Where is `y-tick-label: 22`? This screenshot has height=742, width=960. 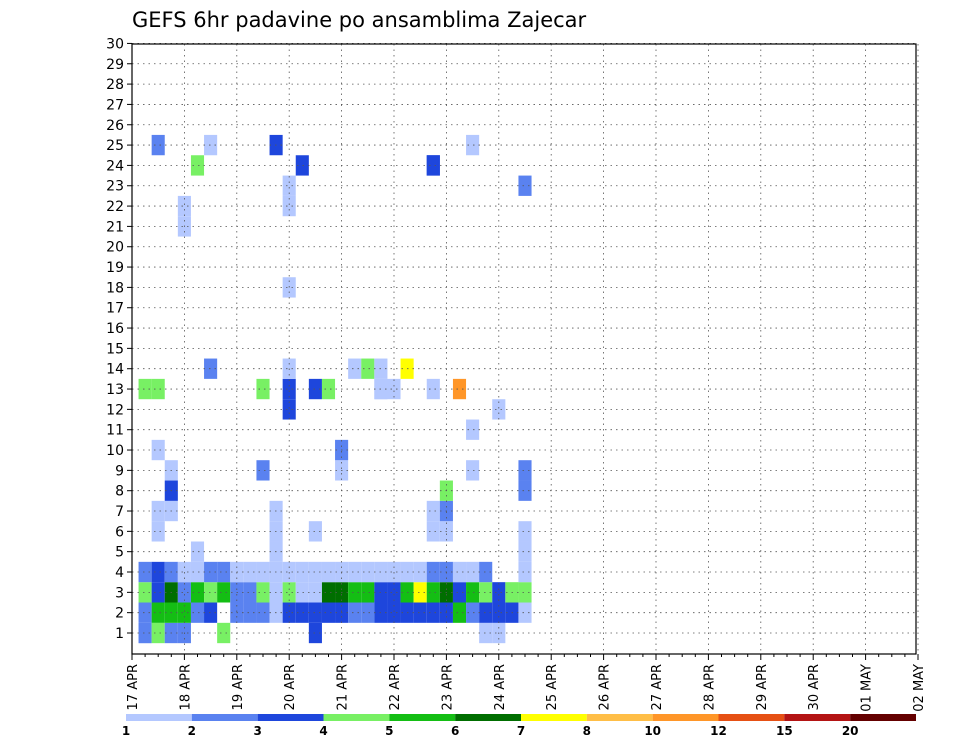 y-tick-label: 22 is located at coordinates (115, 207).